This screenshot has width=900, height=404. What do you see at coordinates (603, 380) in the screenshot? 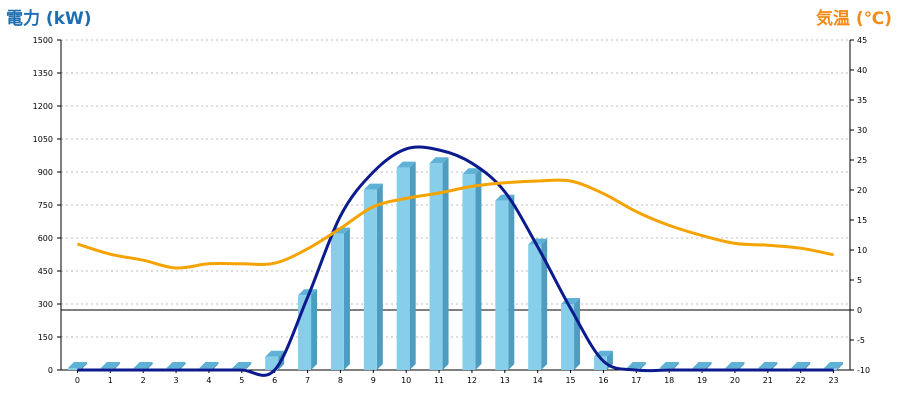
I see `x-tick-label: 16` at bounding box center [603, 380].